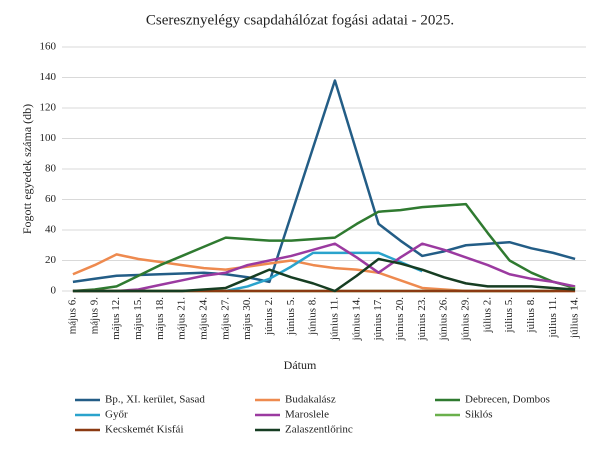  What do you see at coordinates (444, 319) in the screenshot?
I see `x-tick-label: június 26.` at bounding box center [444, 319].